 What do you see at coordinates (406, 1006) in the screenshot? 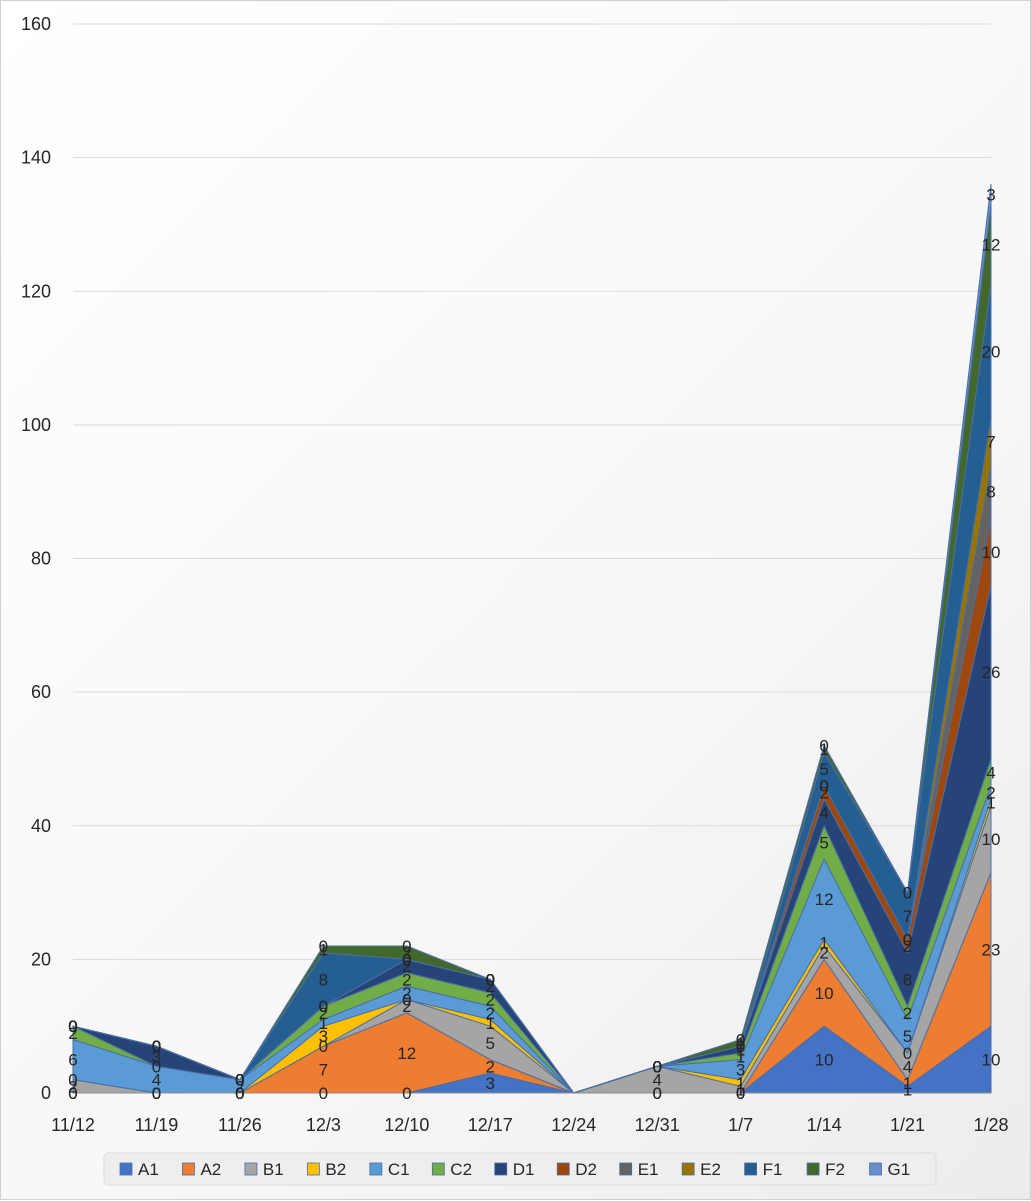
I see `data-label-B1: 2` at bounding box center [406, 1006].